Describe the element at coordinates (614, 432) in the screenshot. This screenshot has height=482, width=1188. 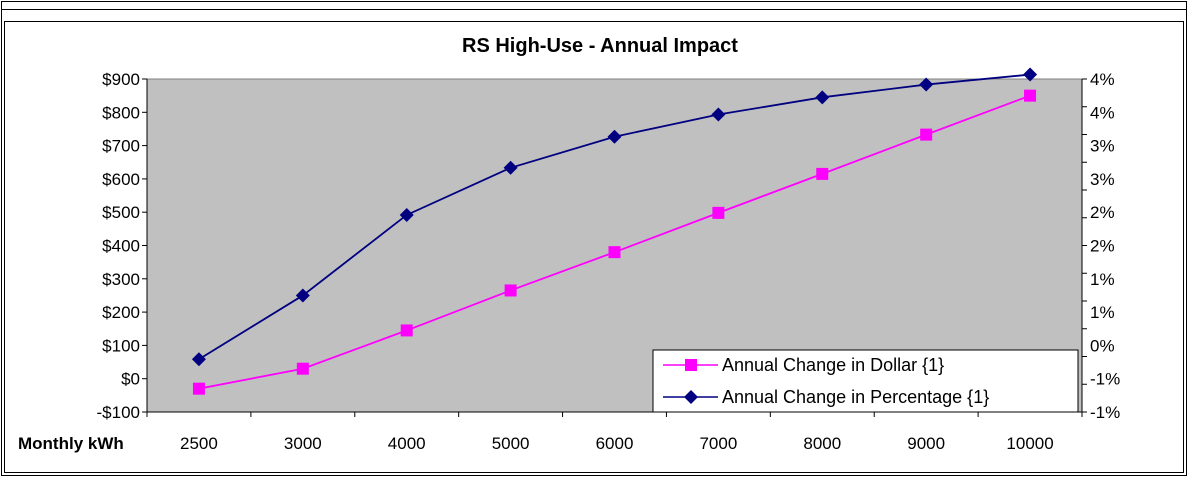
I see `x-axis: 2500 3000 4000 5000 6000 7000 8000 9000 10000` at that location.